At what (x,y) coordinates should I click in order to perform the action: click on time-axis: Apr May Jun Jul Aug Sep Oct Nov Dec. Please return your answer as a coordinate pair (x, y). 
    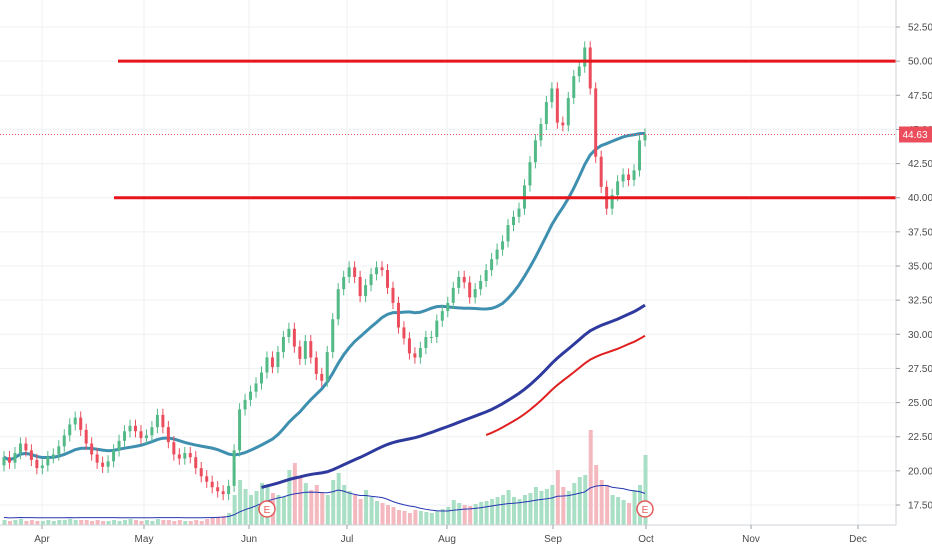
    Looking at the image, I should click on (448, 534).